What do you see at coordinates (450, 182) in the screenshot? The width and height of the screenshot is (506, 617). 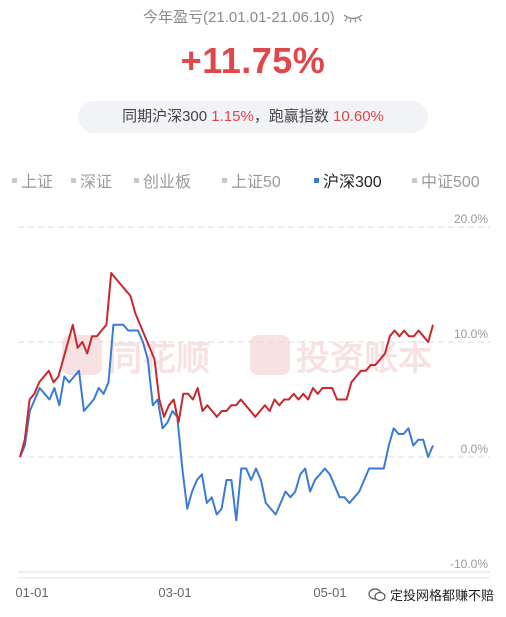 I see `tab-label: 中证500` at bounding box center [450, 182].